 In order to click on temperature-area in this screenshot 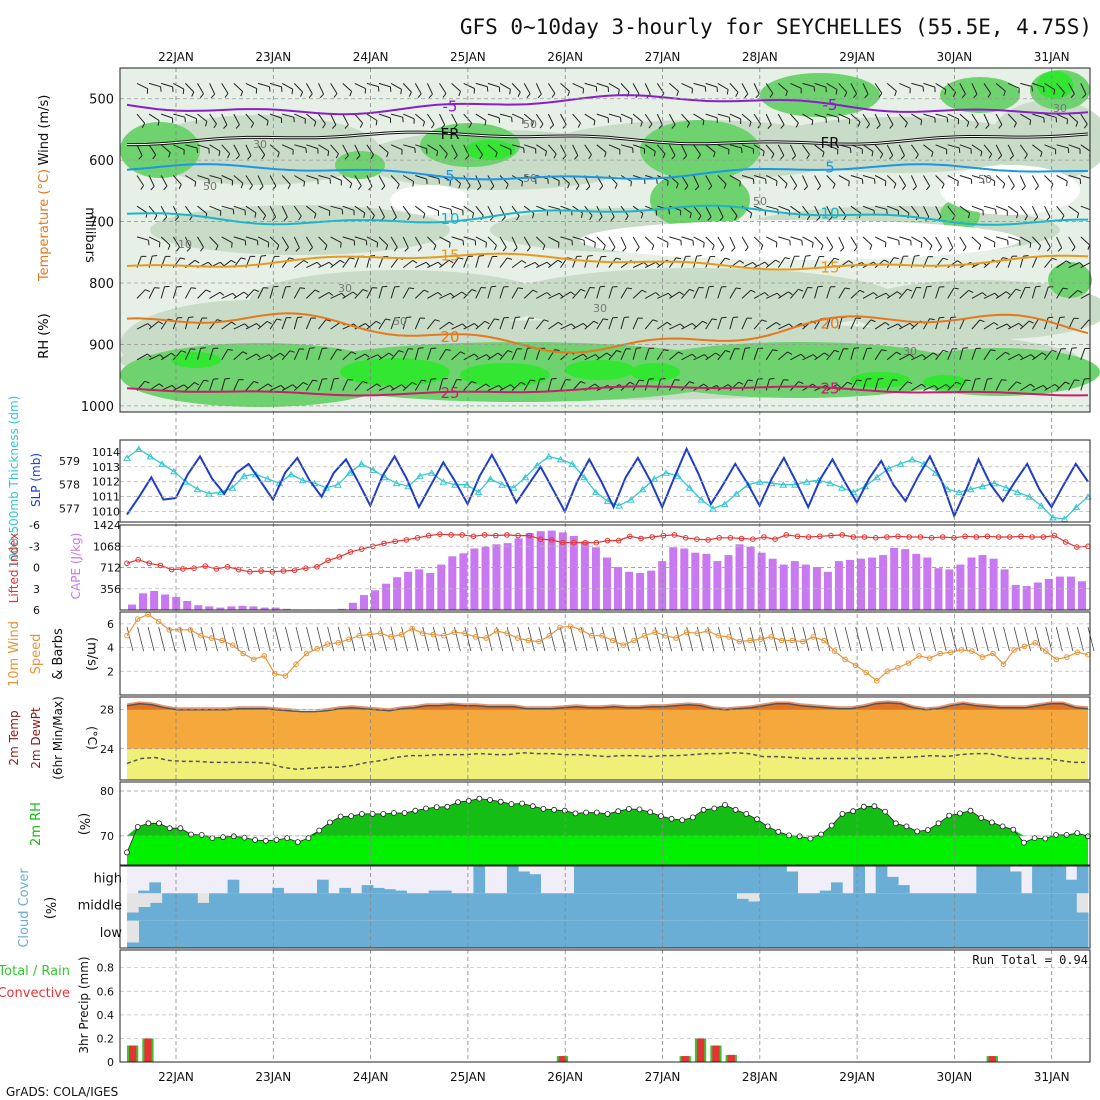, I will do `click(607, 725)`.